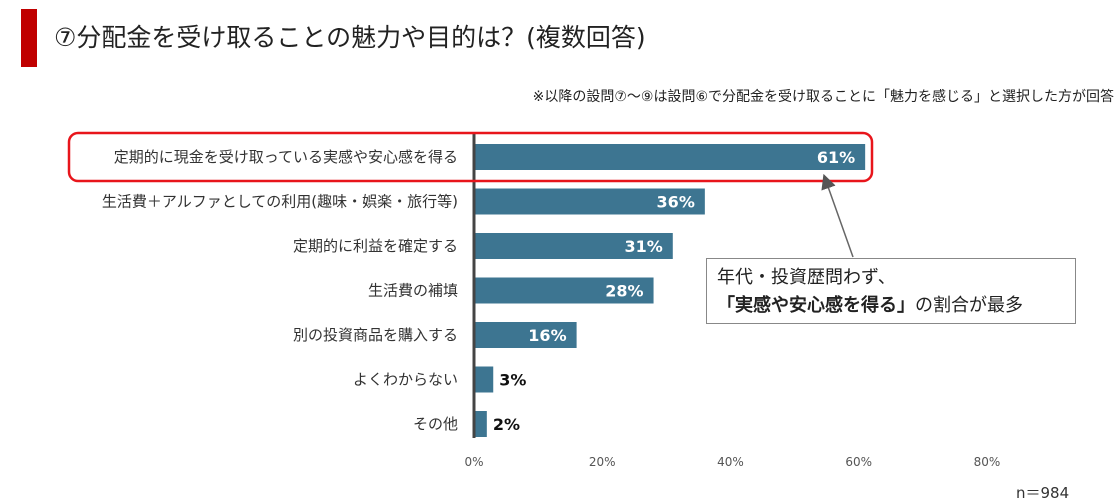  Describe the element at coordinates (969, 305) in the screenshot. I see `callout-rest: の割合が最多` at that location.